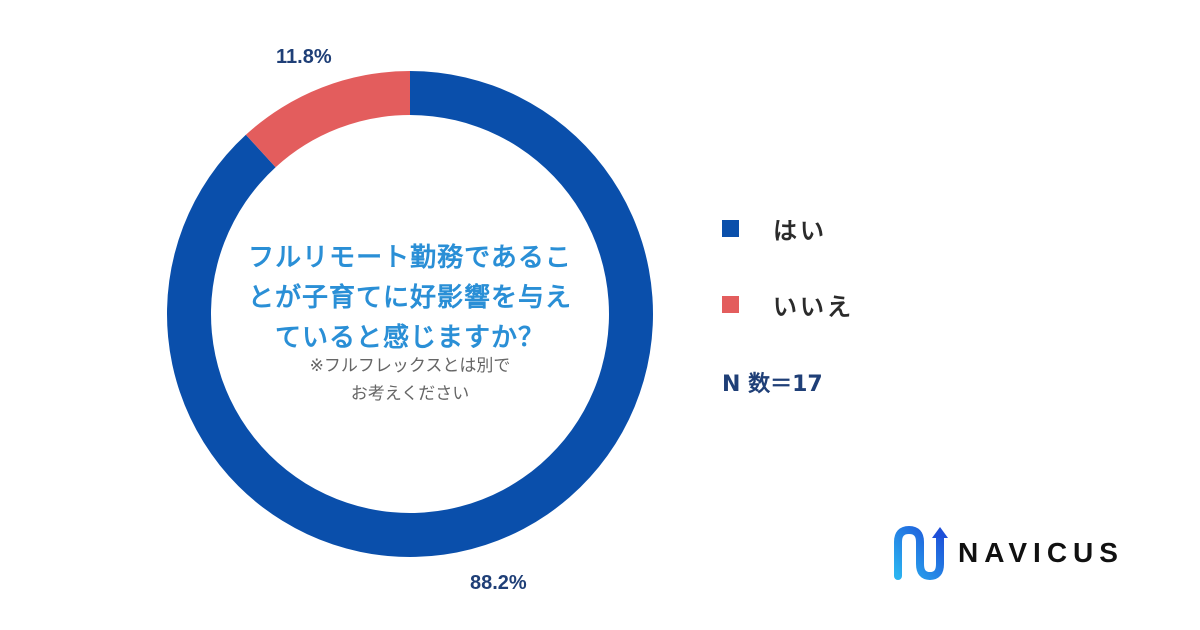 This screenshot has width=1200, height=630. I want to click on navicus-logo-icon, so click(921, 553).